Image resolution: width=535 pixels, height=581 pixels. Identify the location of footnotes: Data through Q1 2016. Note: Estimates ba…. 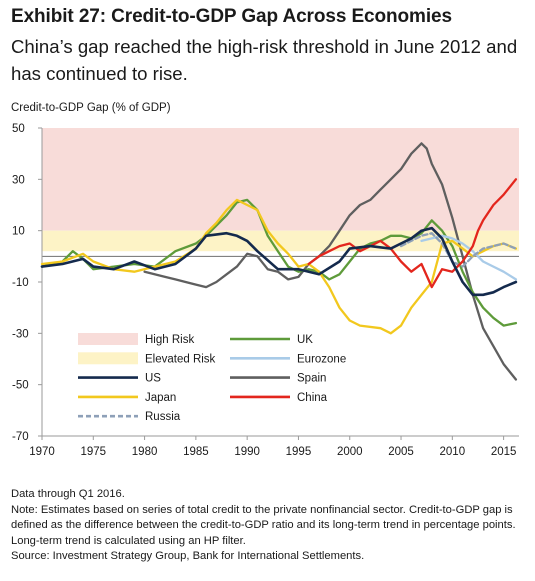
(268, 526).